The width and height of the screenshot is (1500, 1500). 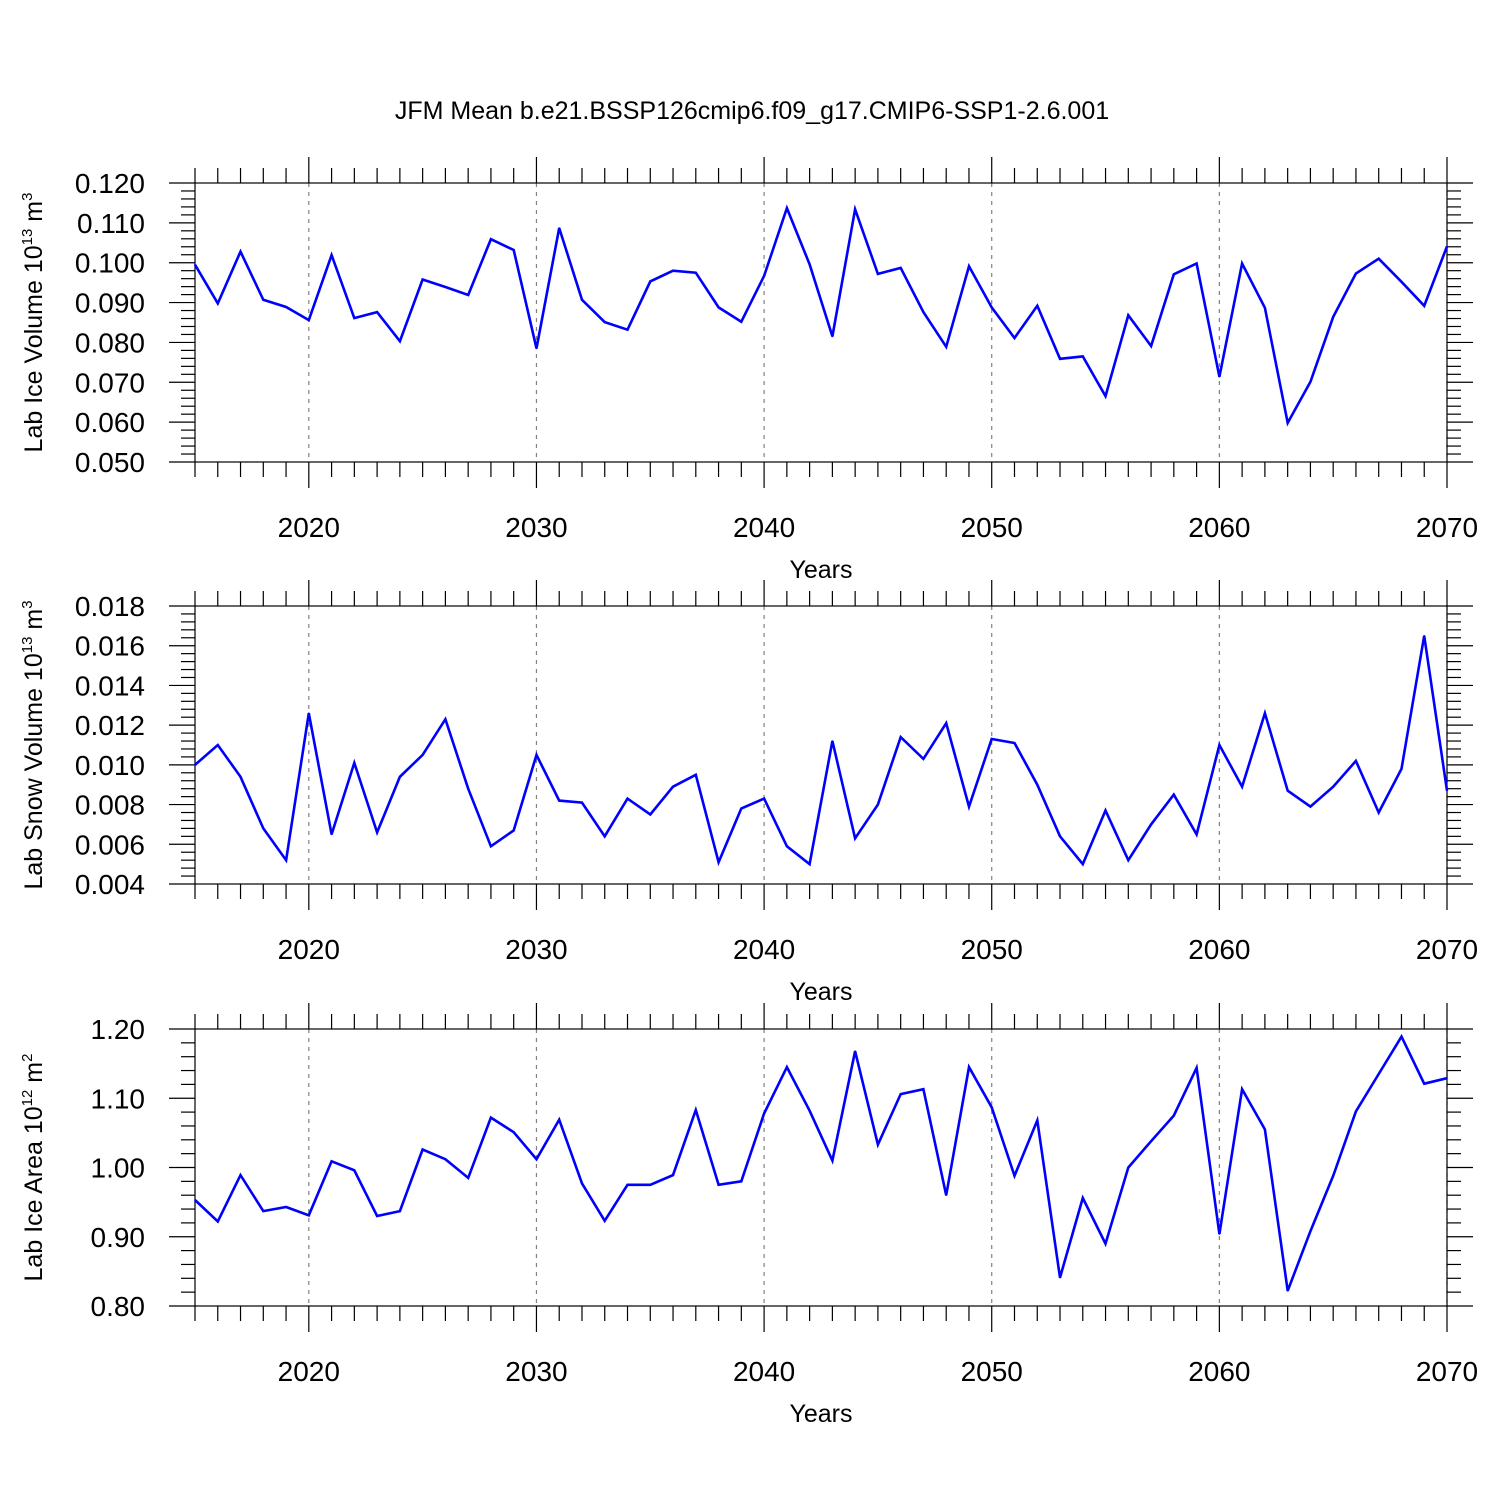 What do you see at coordinates (118, 1168) in the screenshot?
I see `y-tick-label: 1.00` at bounding box center [118, 1168].